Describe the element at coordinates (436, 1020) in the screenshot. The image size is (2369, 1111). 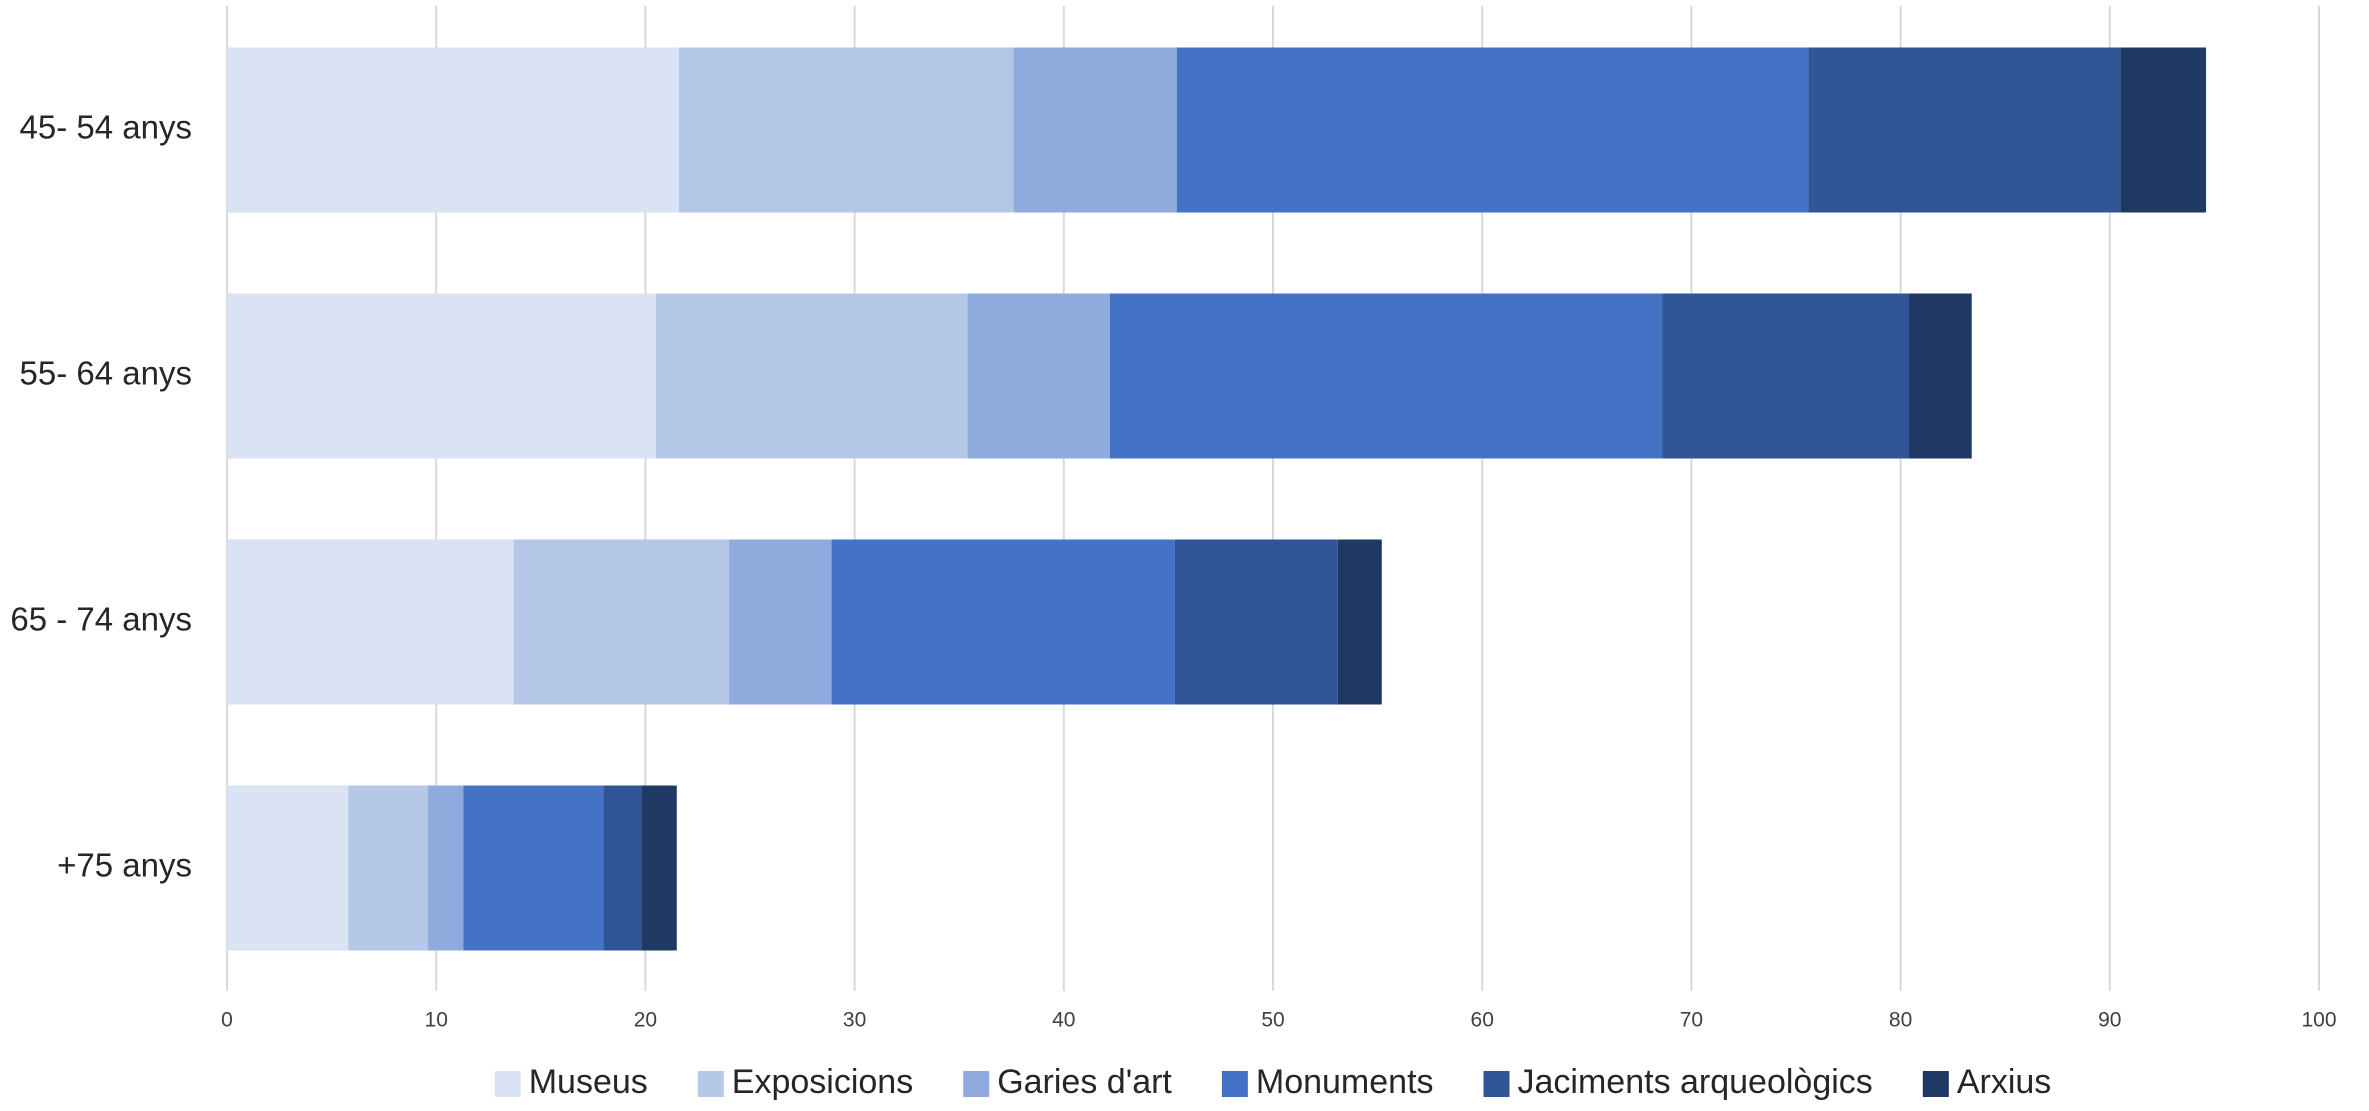
I see `x-tick-label: 10` at that location.